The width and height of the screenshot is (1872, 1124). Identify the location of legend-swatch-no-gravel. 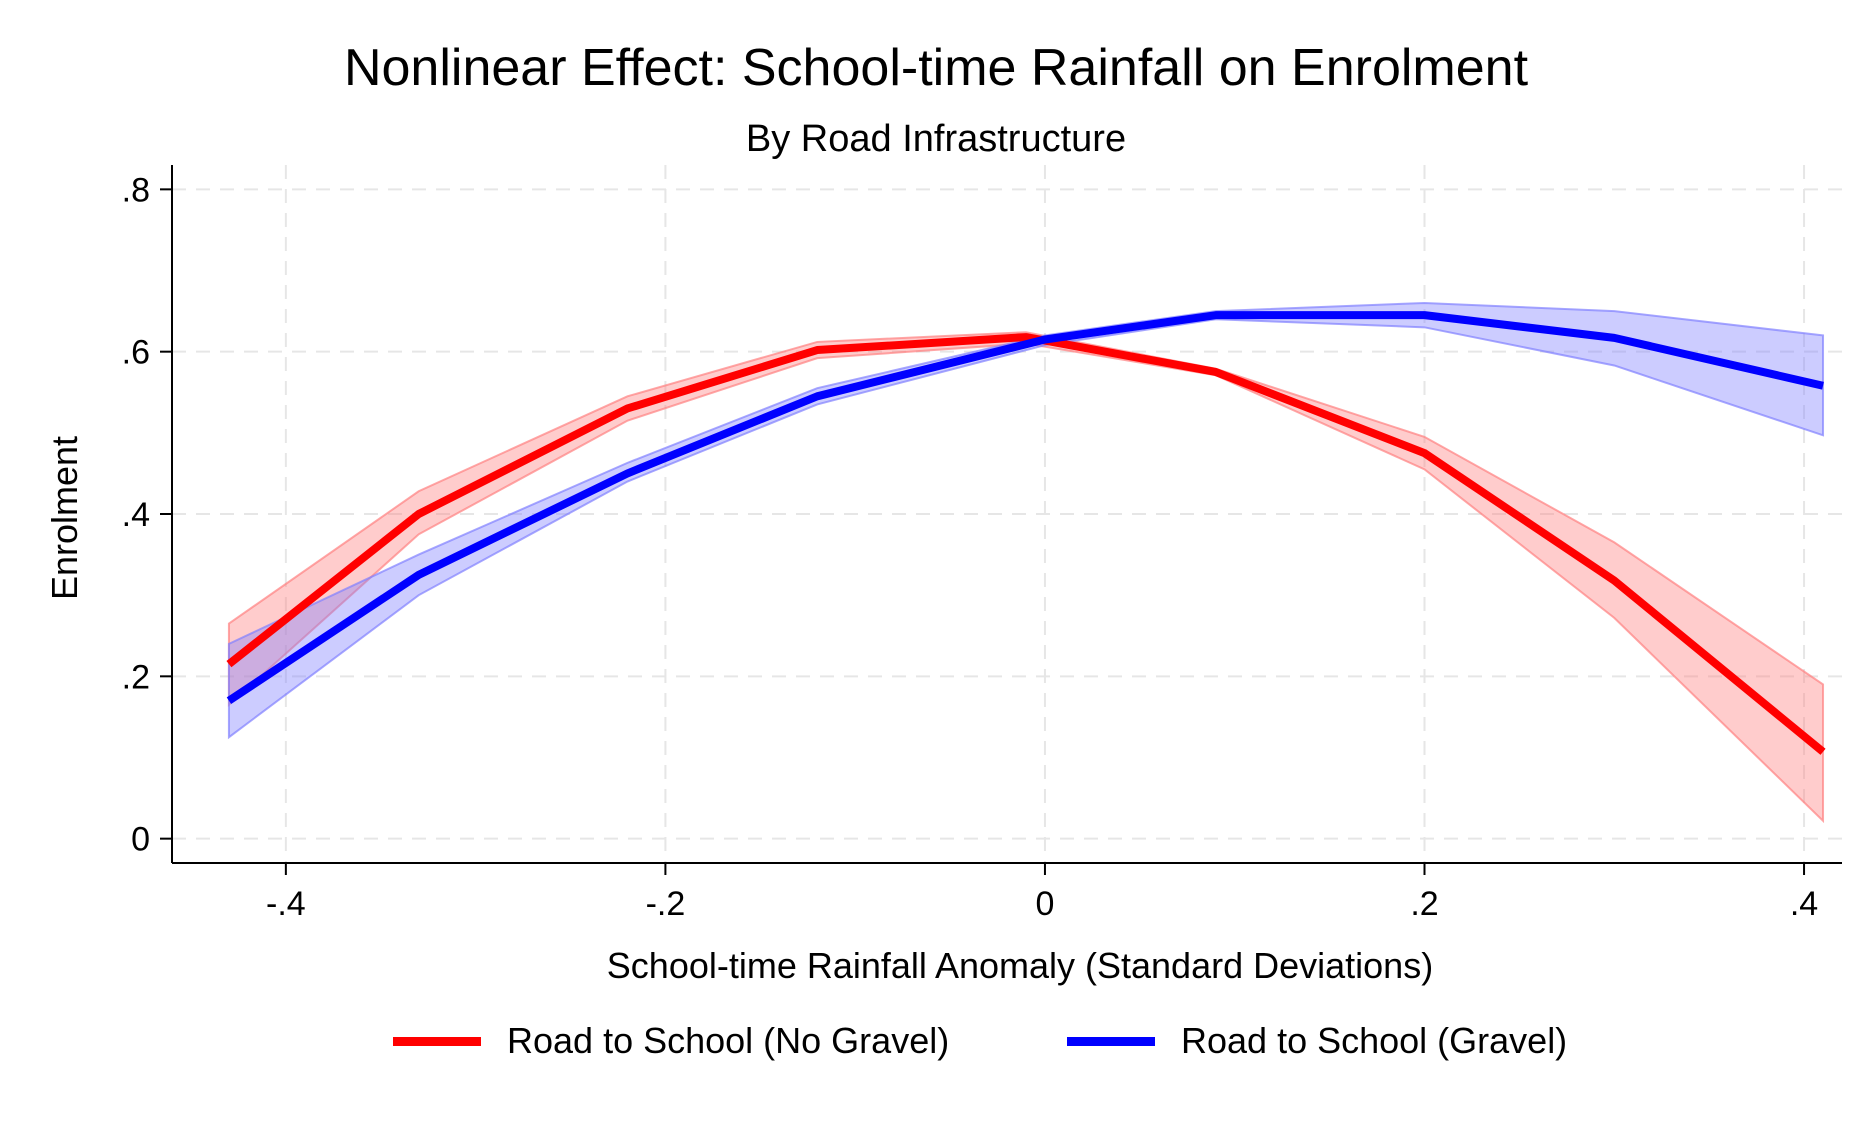
(437, 1041).